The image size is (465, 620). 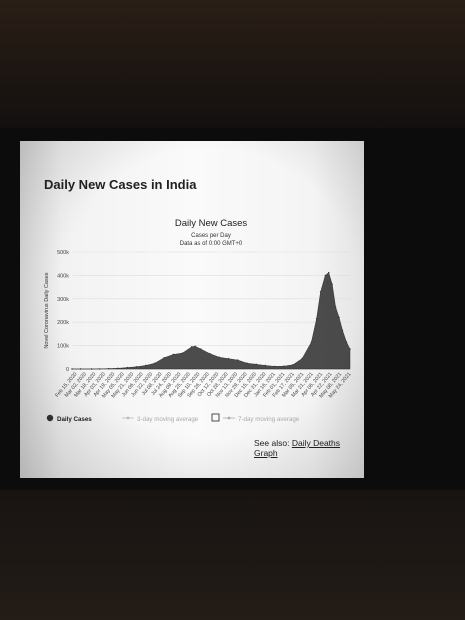 I want to click on chart-subtitle-line2: Data as of 0:00 GMT+0, so click(x=211, y=244).